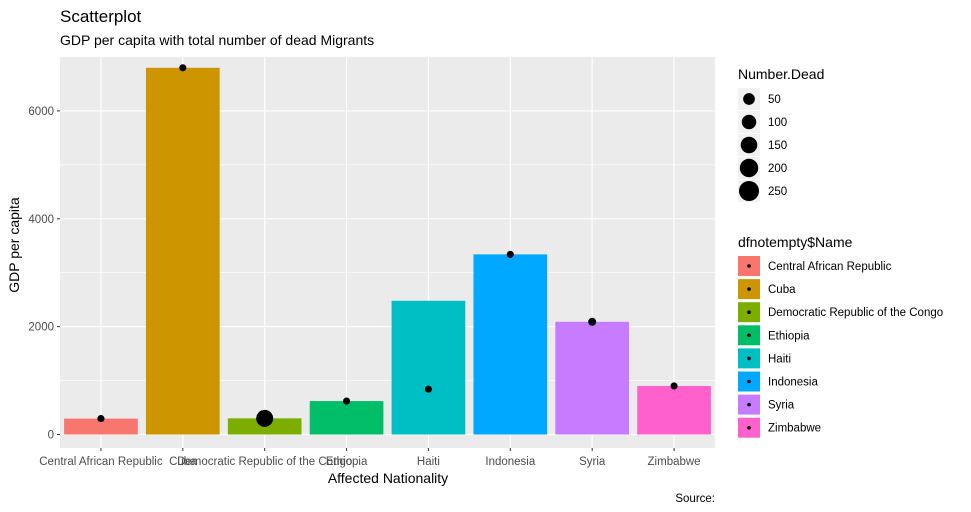  Describe the element at coordinates (101, 419) in the screenshot. I see `point-central-african-republic` at that location.